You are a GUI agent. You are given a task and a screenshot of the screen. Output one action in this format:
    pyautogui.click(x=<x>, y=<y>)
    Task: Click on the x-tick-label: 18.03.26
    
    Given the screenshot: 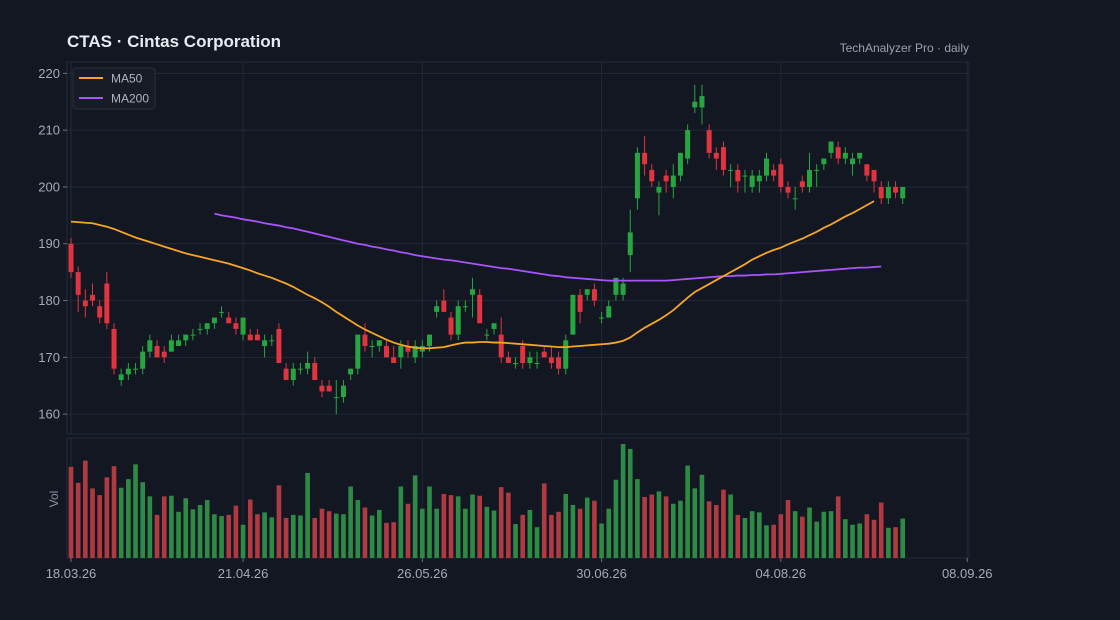 What is the action you would take?
    pyautogui.click(x=71, y=573)
    